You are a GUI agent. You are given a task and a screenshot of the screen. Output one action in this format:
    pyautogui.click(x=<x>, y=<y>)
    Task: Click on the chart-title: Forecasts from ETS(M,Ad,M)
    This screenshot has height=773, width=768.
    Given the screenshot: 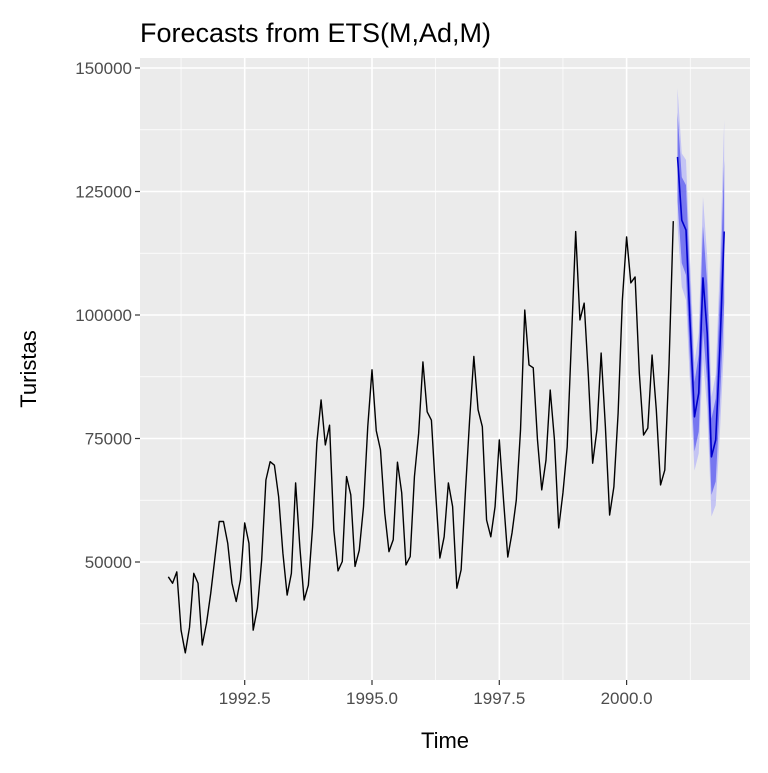 What is the action you would take?
    pyautogui.click(x=315, y=33)
    